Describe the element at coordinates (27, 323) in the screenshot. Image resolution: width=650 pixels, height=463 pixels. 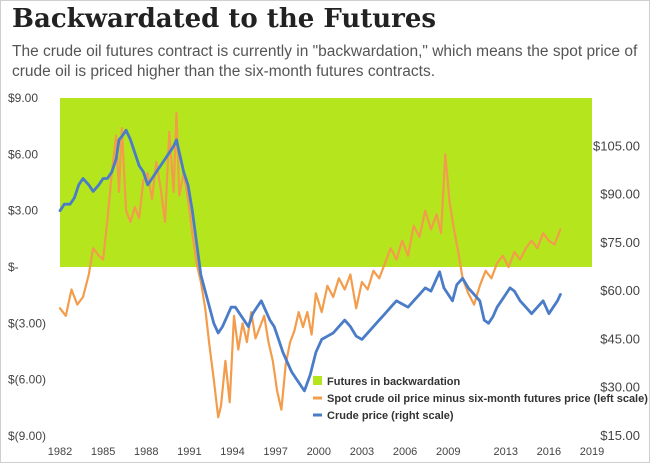
I see `left-axis-tick-label: $(3.00)` at that location.